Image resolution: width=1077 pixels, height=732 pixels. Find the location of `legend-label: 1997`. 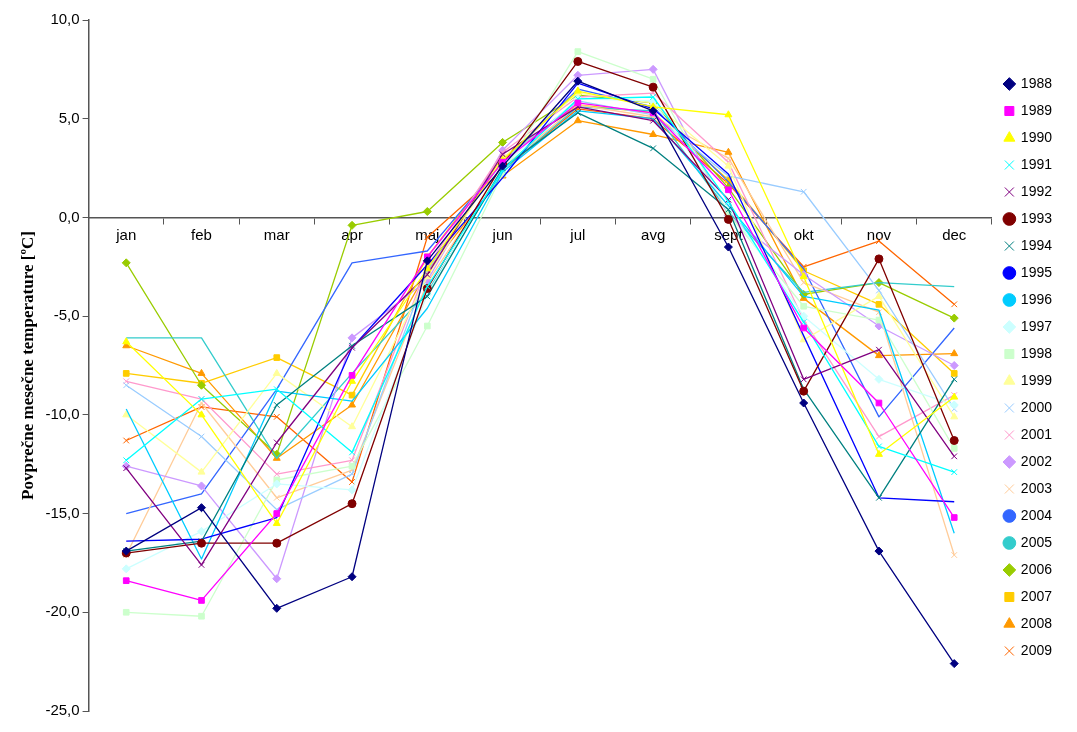

legend-label: 1997 is located at coordinates (1036, 325).